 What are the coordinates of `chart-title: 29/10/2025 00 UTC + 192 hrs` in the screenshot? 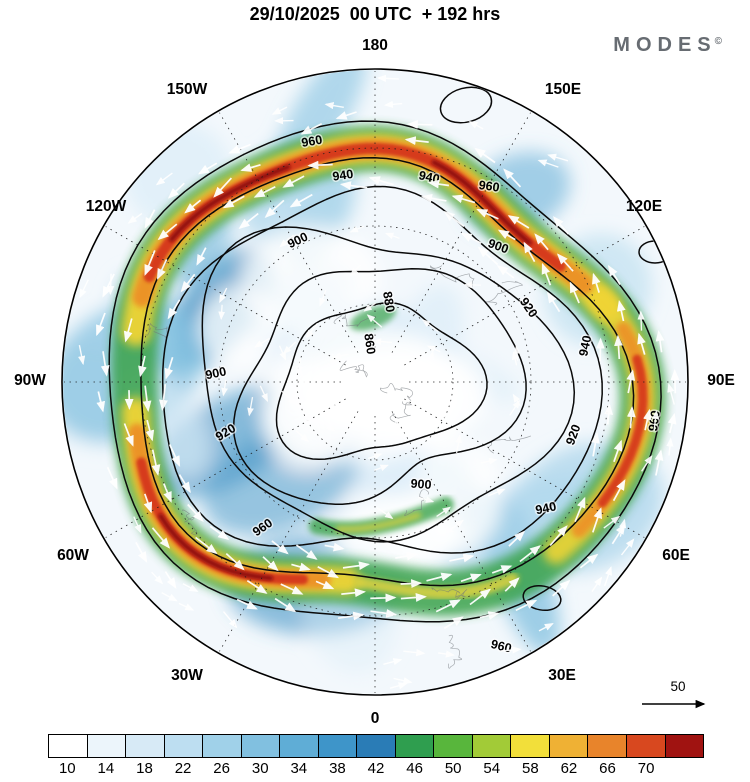 It's located at (375, 14).